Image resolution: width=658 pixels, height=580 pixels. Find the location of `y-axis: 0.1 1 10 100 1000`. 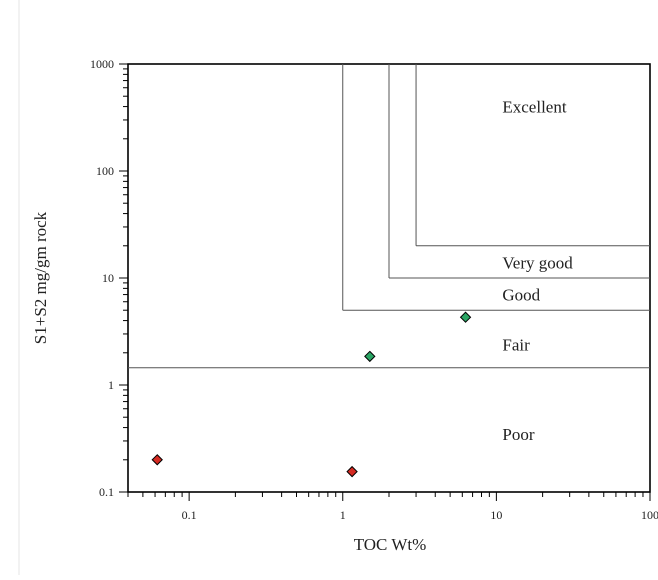

y-axis: 0.1 1 10 100 1000 is located at coordinates (109, 278).